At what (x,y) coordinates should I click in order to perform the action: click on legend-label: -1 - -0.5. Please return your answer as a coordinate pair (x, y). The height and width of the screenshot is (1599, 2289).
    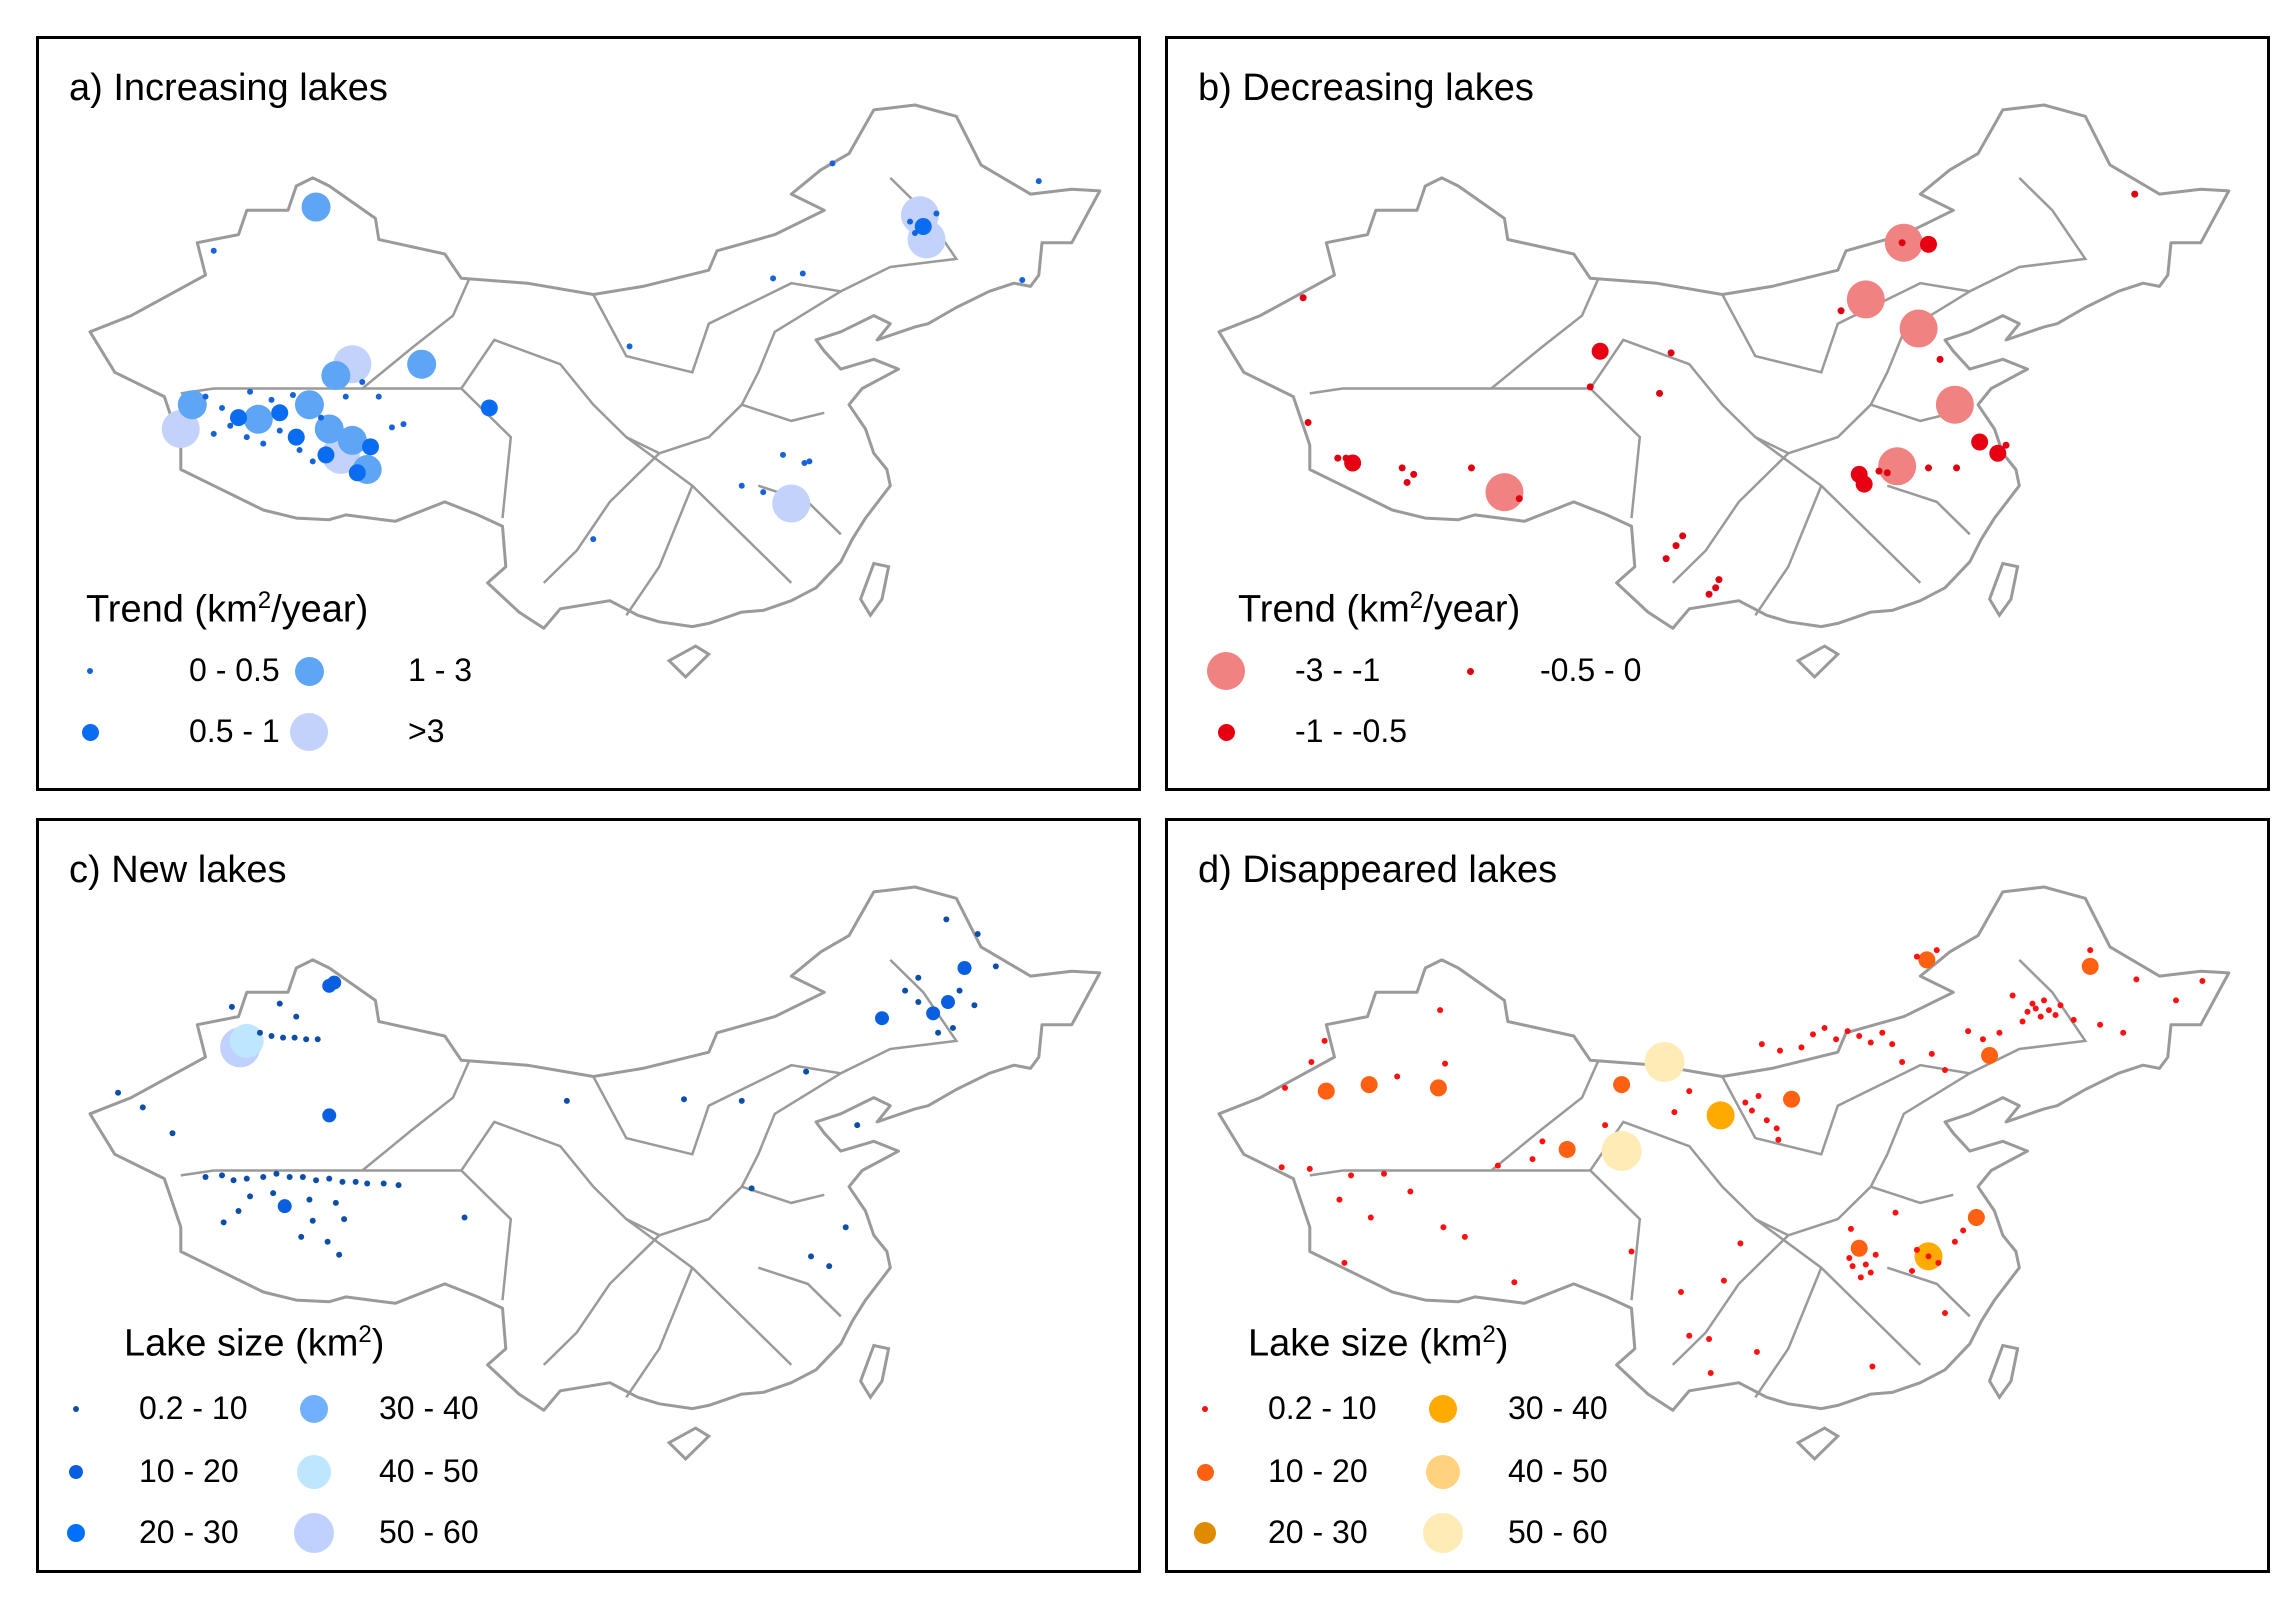
    Looking at the image, I should click on (1351, 731).